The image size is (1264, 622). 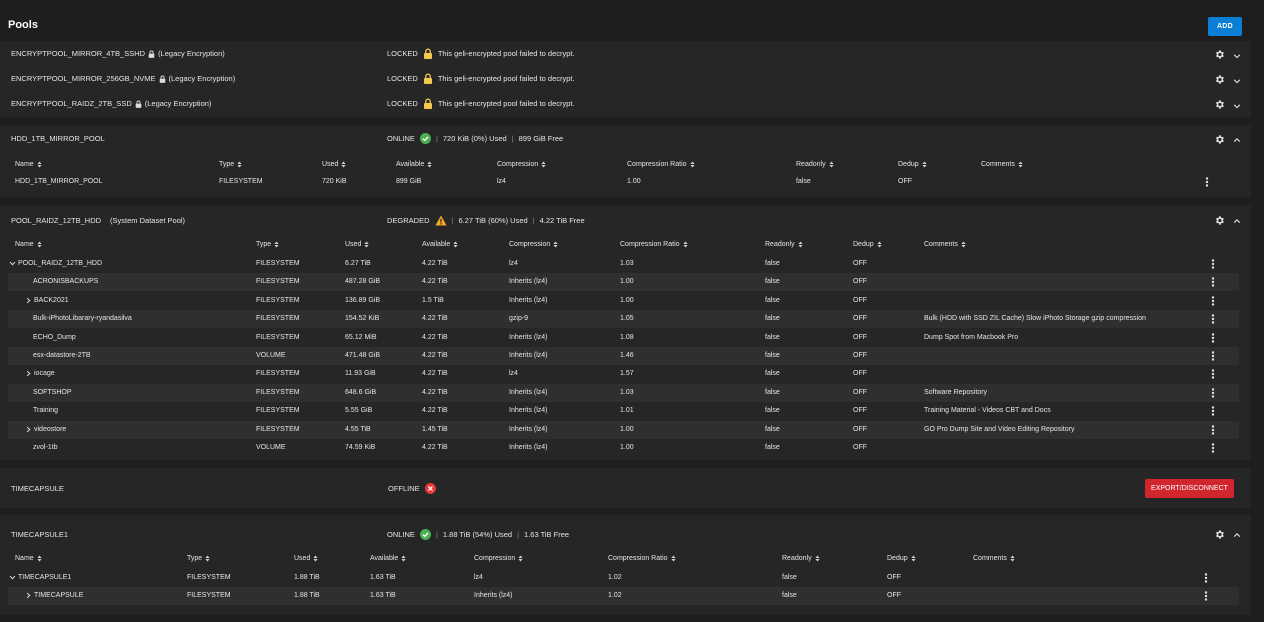 I want to click on cell-value: OFF, so click(x=860, y=337).